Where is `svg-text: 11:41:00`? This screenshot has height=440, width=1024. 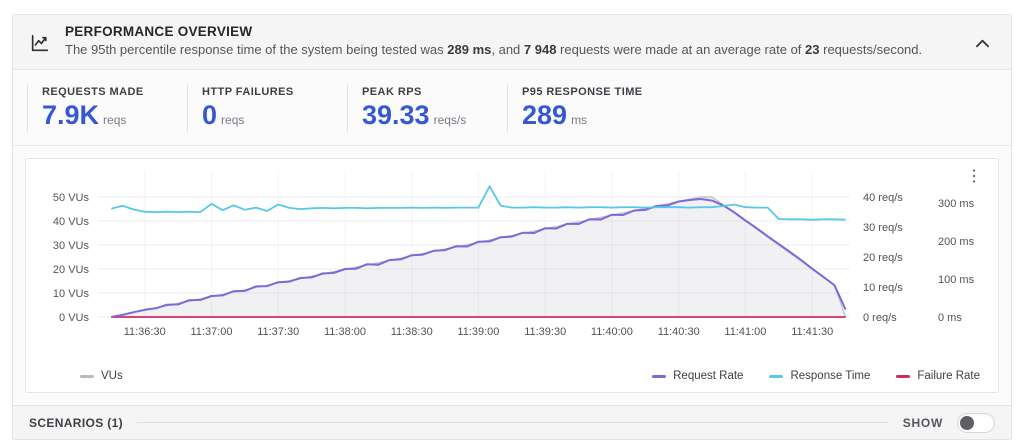
svg-text: 11:41:00 is located at coordinates (745, 332).